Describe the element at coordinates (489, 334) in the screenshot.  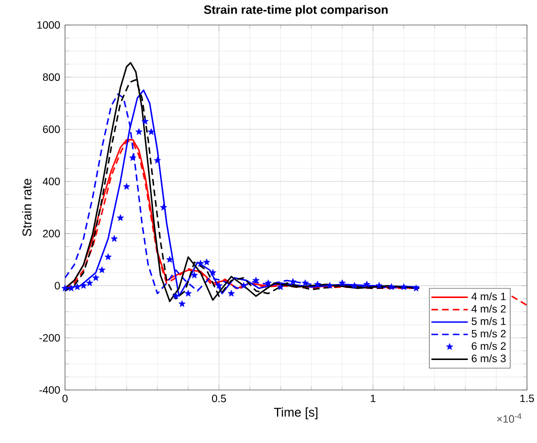
I see `legend-label: 5 m/s 2` at that location.